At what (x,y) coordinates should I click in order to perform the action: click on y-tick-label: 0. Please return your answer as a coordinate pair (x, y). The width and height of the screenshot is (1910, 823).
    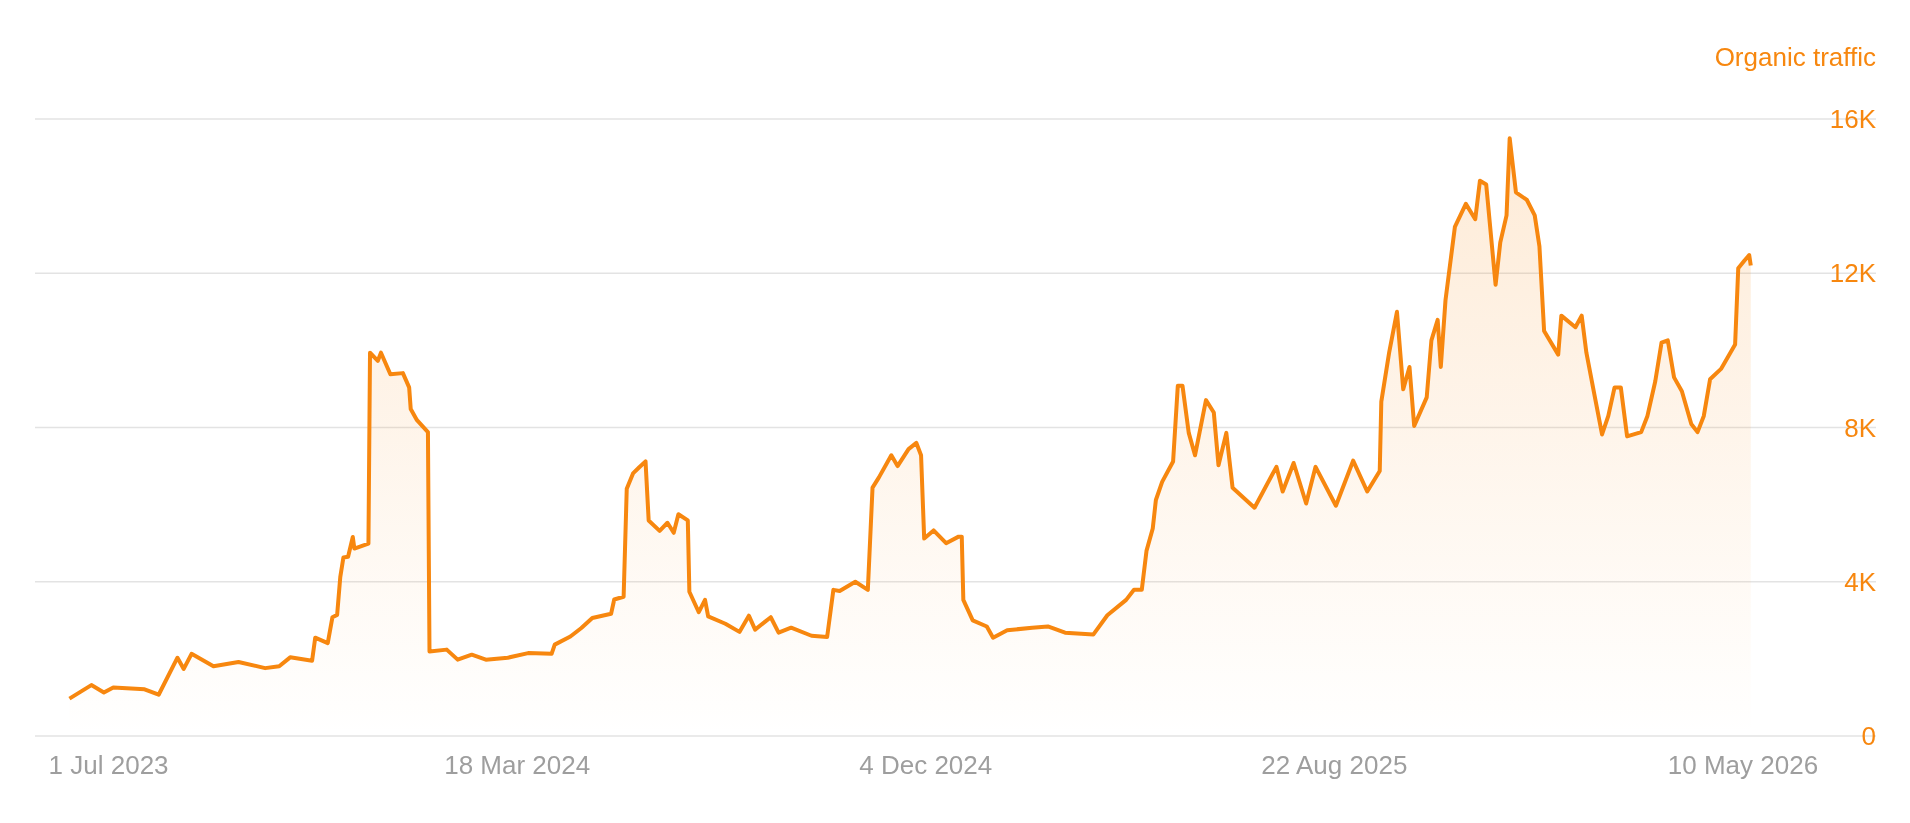
    Looking at the image, I should click on (1868, 736).